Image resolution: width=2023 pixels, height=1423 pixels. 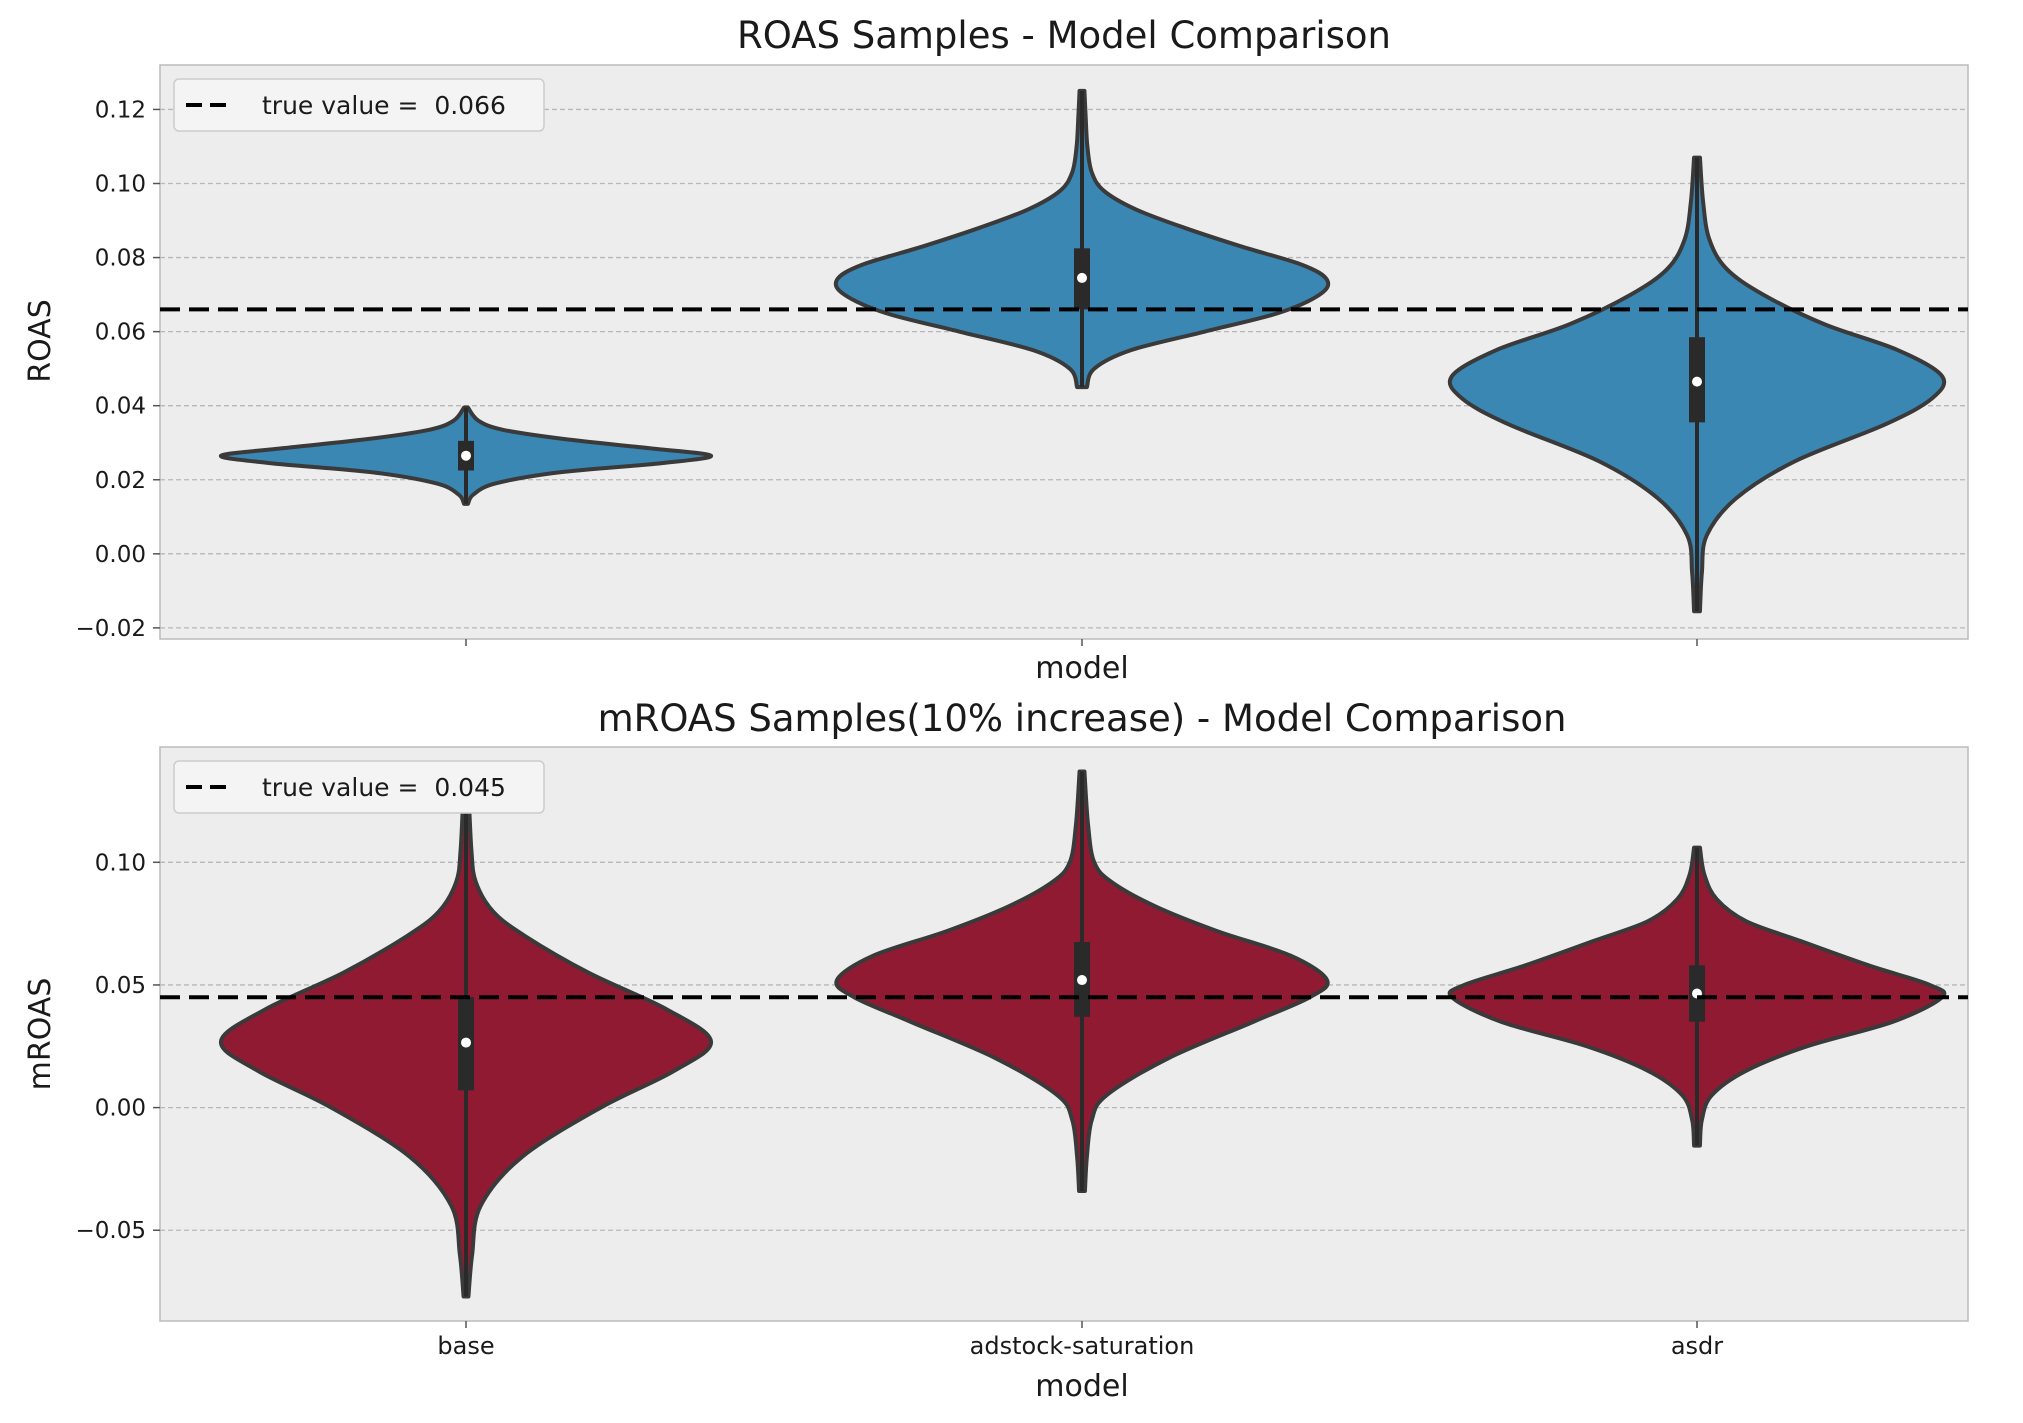 I want to click on mroas-y-tick-label: 0.00, so click(x=120, y=1109).